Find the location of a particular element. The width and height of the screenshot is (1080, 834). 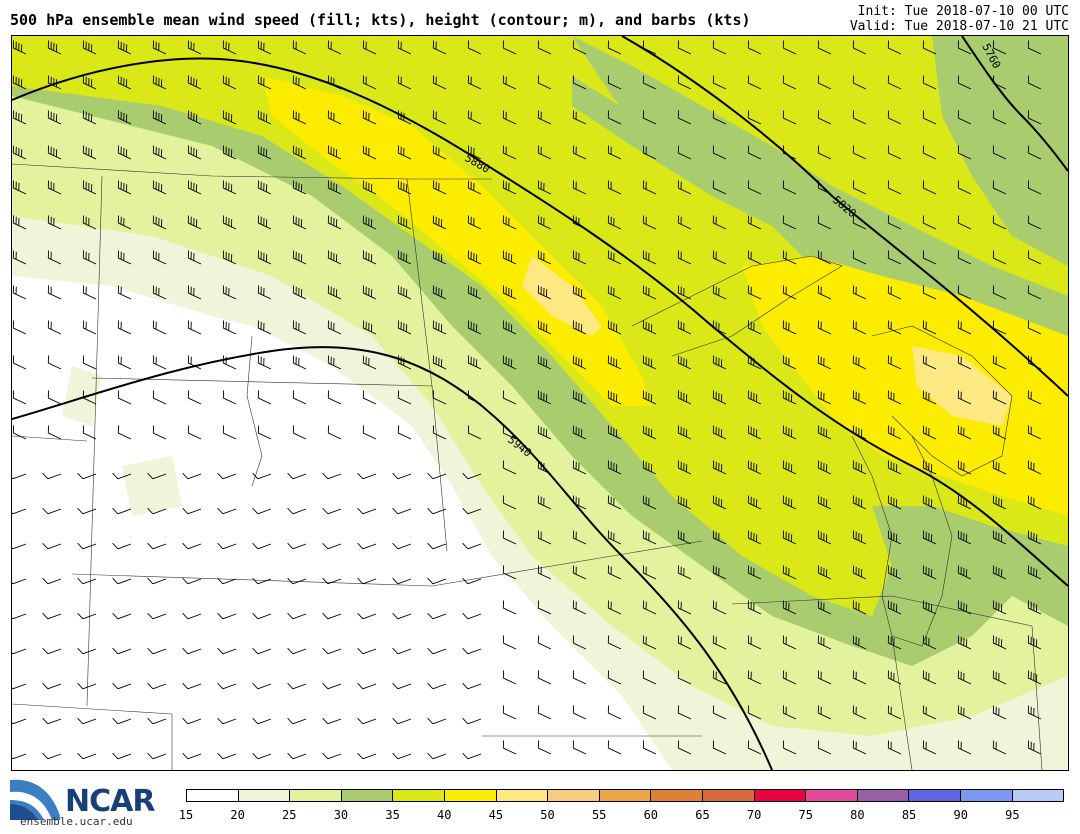

colorbar-tick-label: 80 is located at coordinates (857, 815).